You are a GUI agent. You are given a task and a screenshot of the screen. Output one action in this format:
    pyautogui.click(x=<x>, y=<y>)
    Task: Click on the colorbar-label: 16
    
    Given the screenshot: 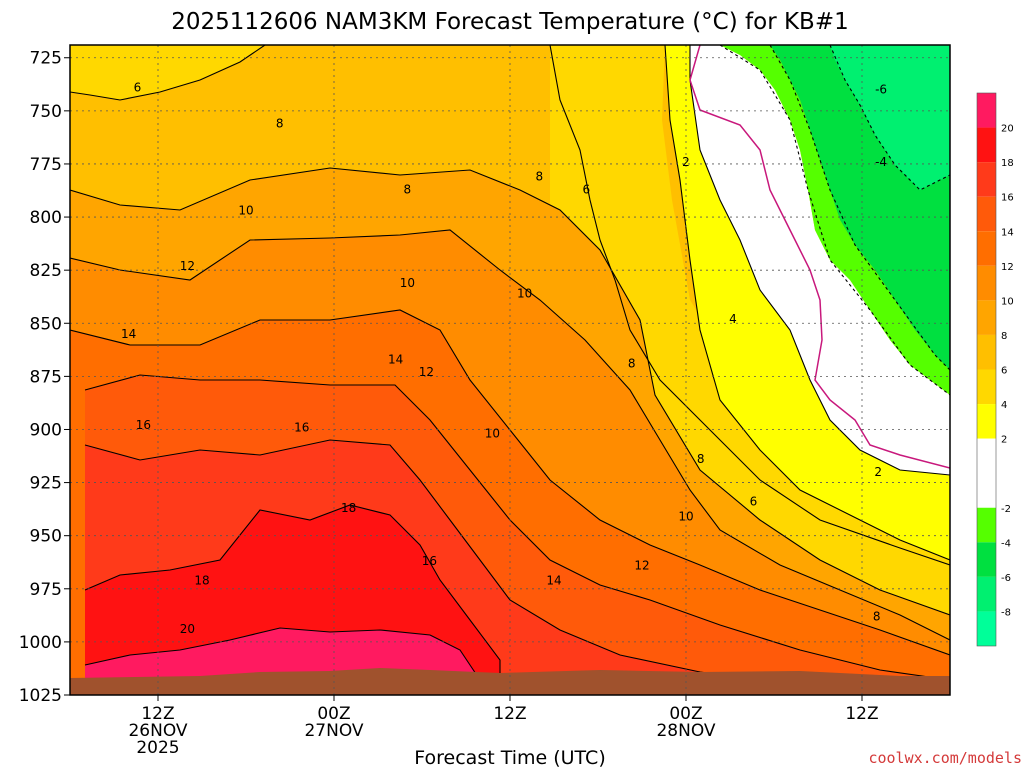 What is the action you would take?
    pyautogui.click(x=1007, y=198)
    